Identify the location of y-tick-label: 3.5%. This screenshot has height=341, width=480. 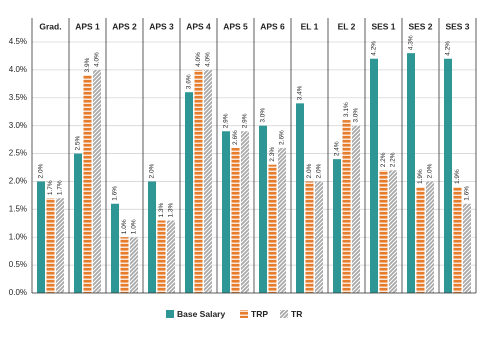
(18, 97).